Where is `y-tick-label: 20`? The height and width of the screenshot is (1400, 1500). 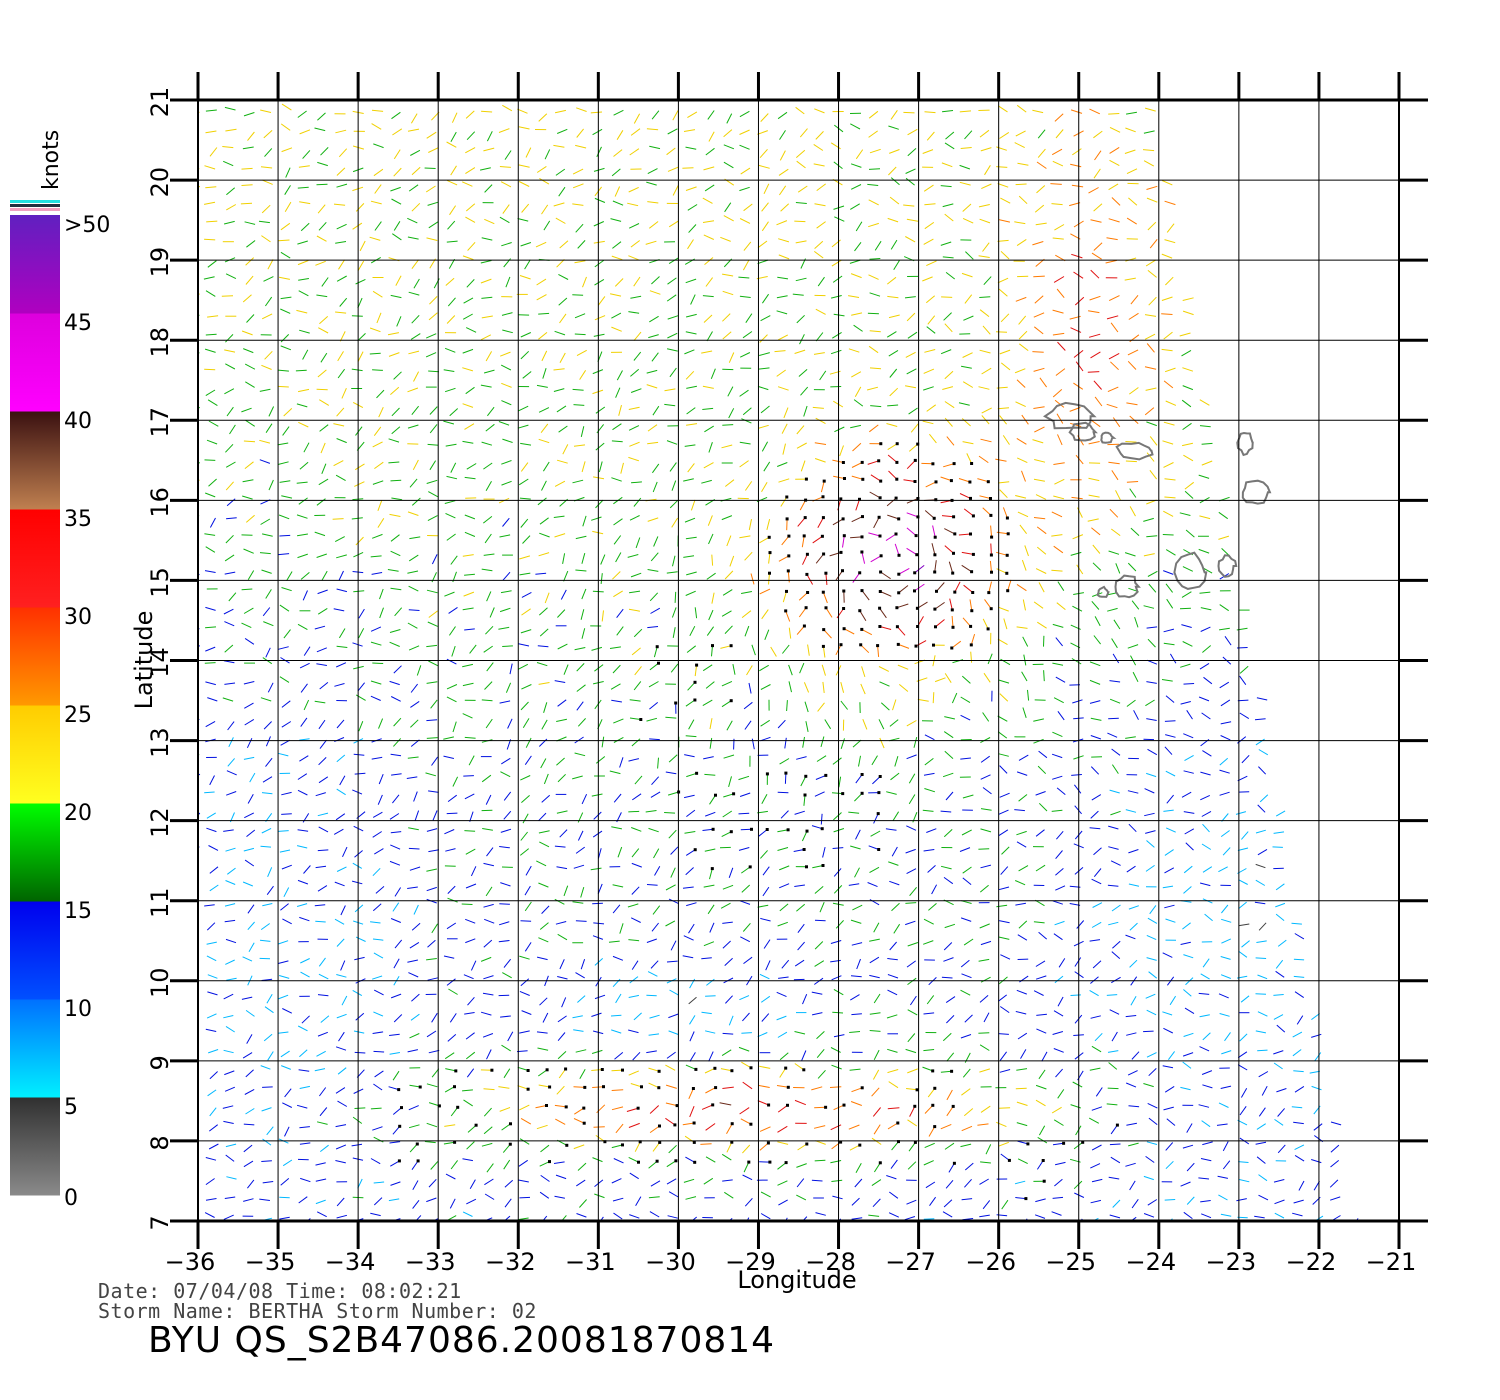
y-tick-label: 20 is located at coordinates (160, 182).